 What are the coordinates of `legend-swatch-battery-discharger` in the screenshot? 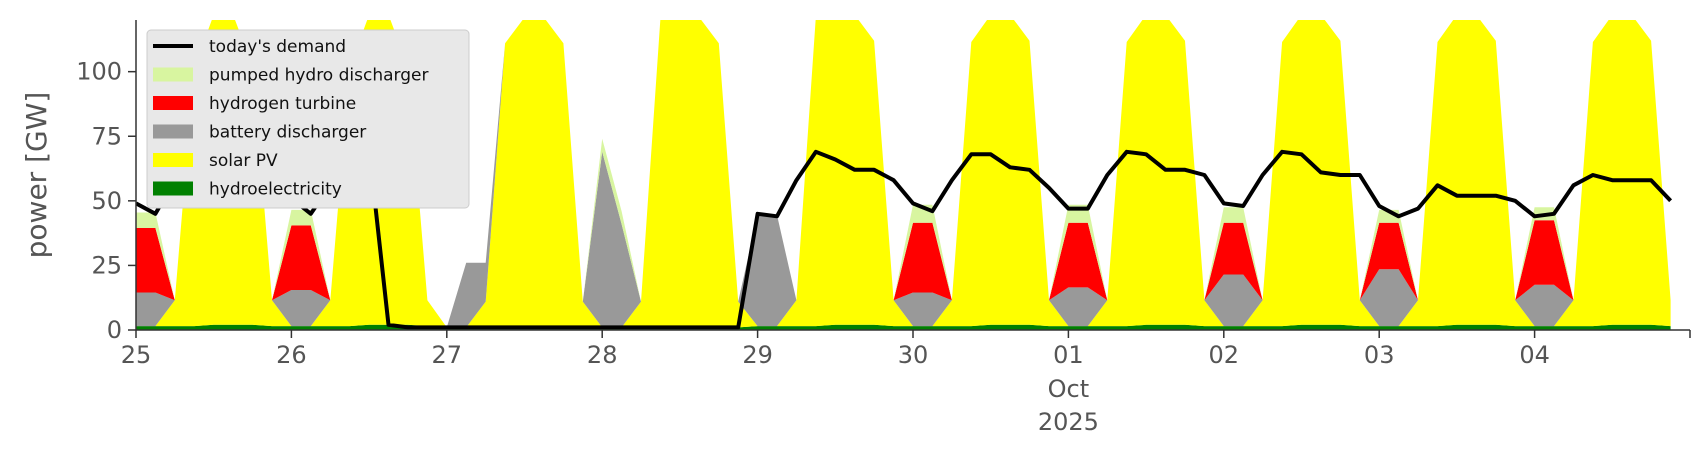 It's located at (173, 131).